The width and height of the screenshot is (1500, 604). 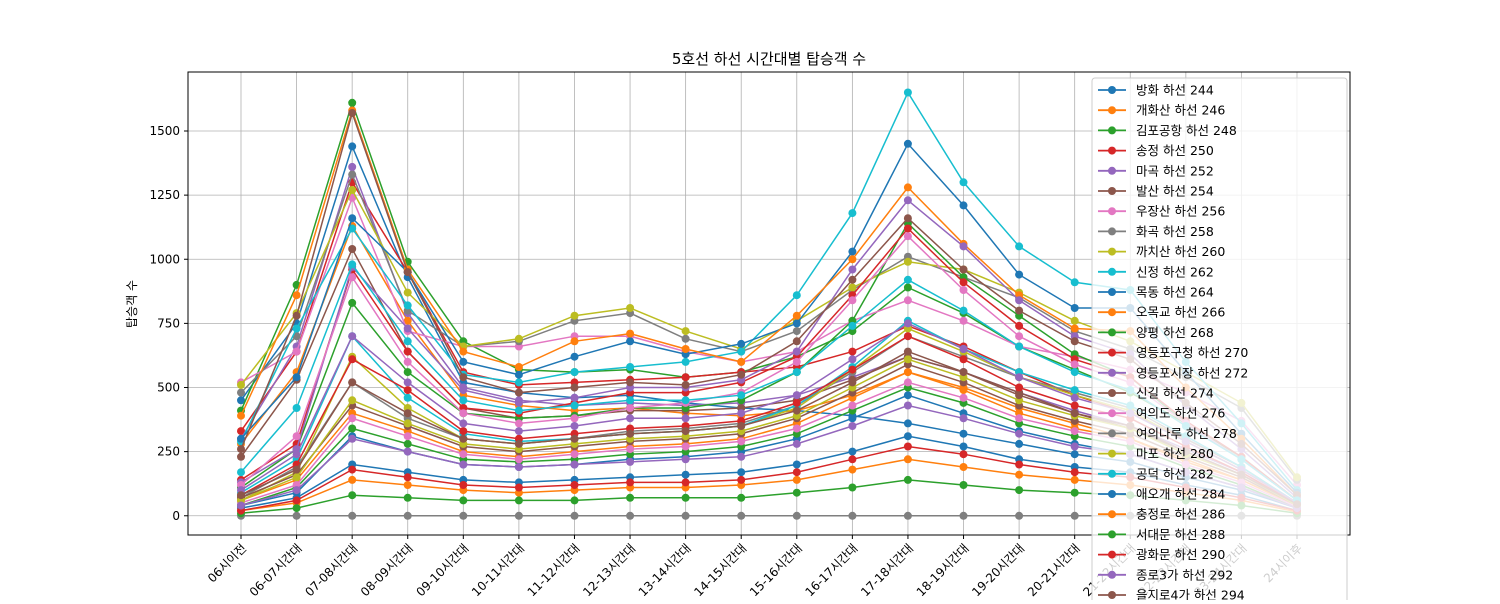 I want to click on y-tick-label: 1500, so click(x=164, y=131).